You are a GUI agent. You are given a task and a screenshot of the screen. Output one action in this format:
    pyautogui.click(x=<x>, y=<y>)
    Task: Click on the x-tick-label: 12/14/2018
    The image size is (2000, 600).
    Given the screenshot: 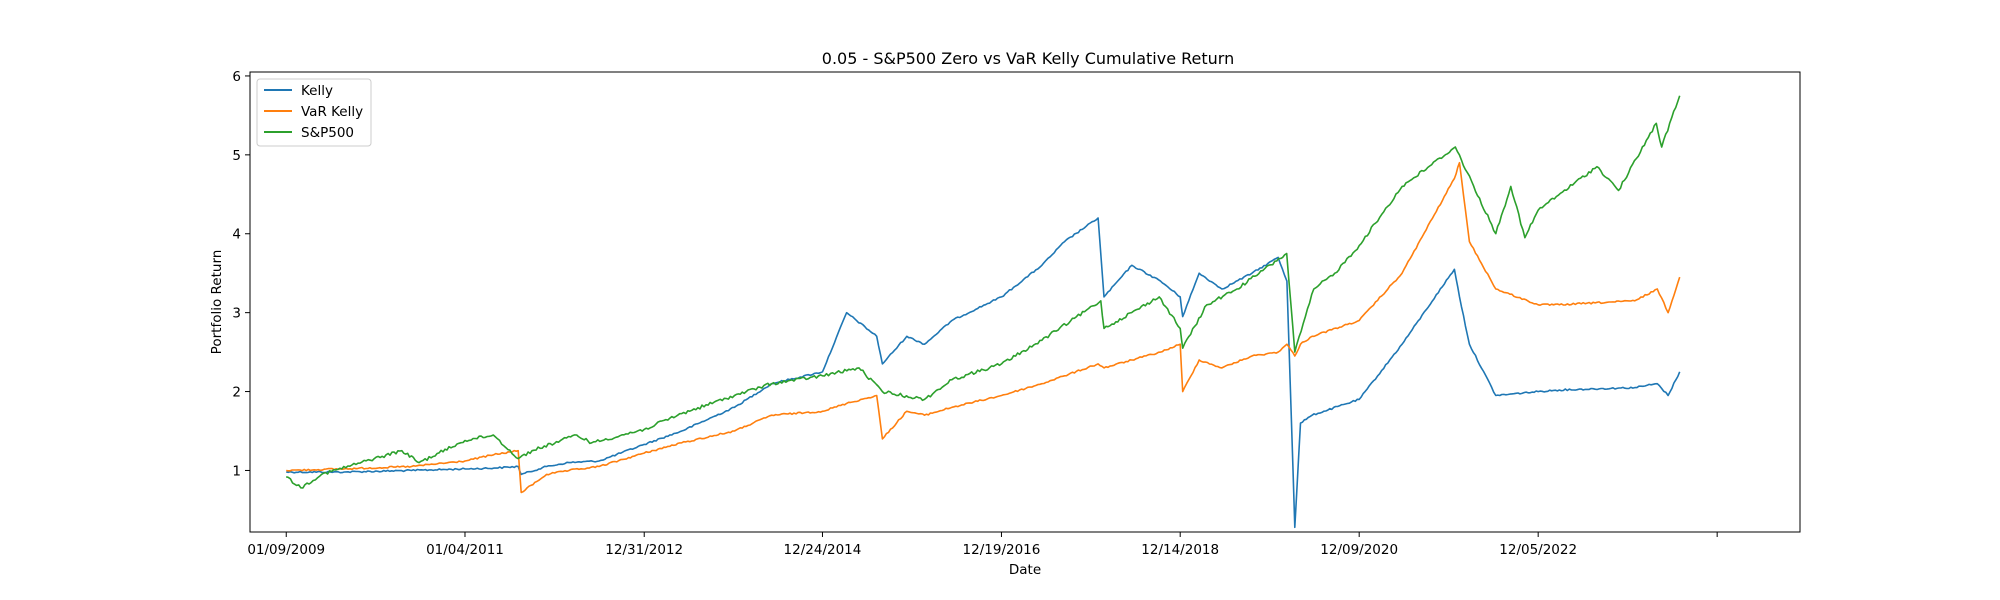 What is the action you would take?
    pyautogui.click(x=1180, y=550)
    